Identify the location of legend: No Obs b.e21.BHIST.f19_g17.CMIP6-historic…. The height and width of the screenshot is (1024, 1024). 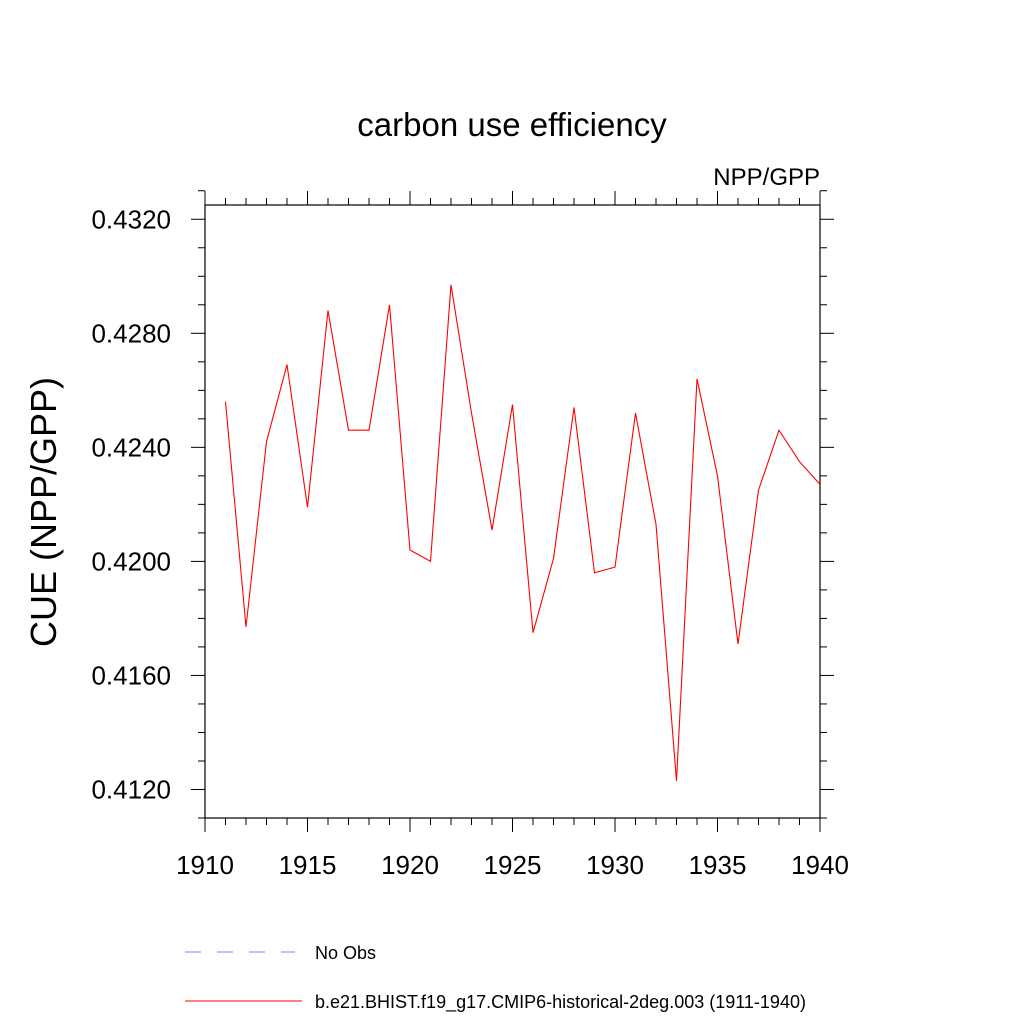
(495, 978).